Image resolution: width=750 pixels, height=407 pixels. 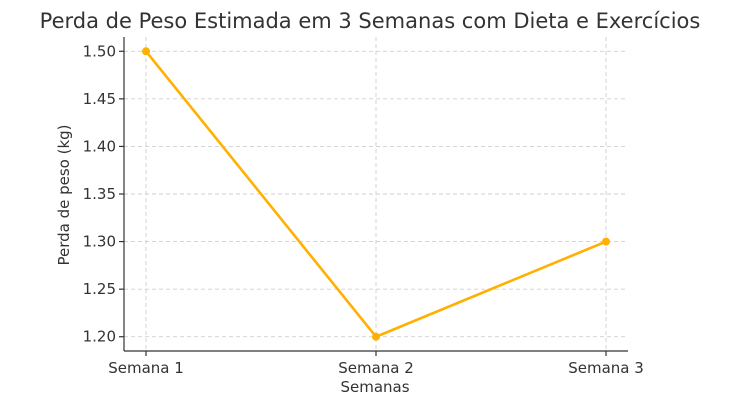 I want to click on y-tick-label: 1.50, so click(x=99, y=51).